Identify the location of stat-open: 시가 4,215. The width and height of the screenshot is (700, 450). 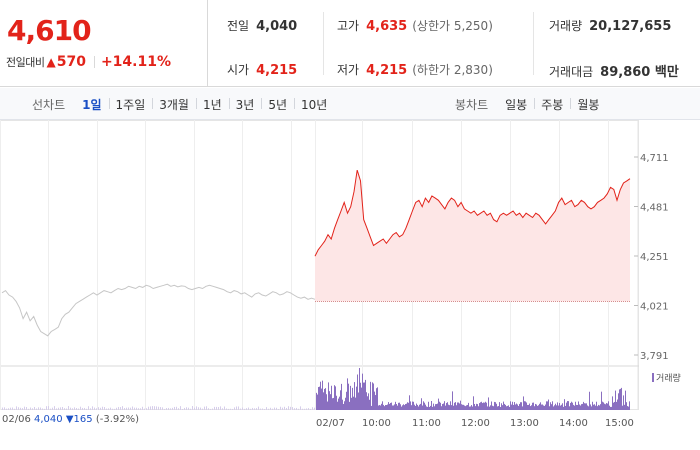
(262, 69).